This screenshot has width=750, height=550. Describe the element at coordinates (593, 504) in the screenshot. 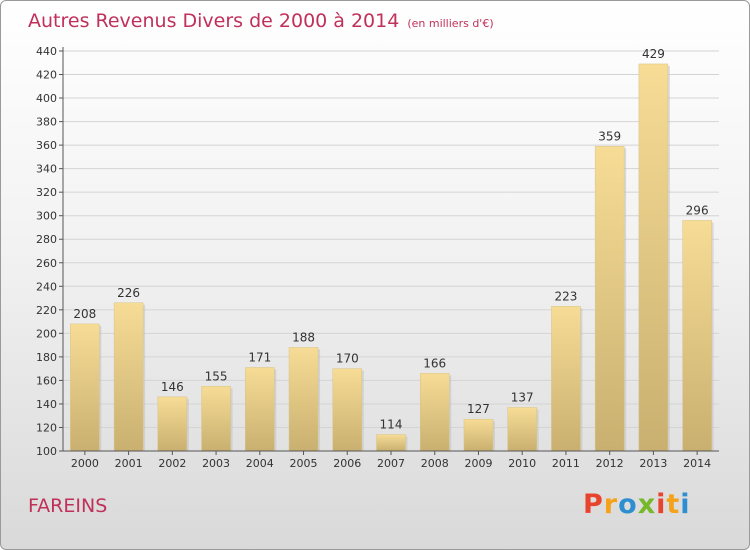

I see `logo-letter: P` at that location.